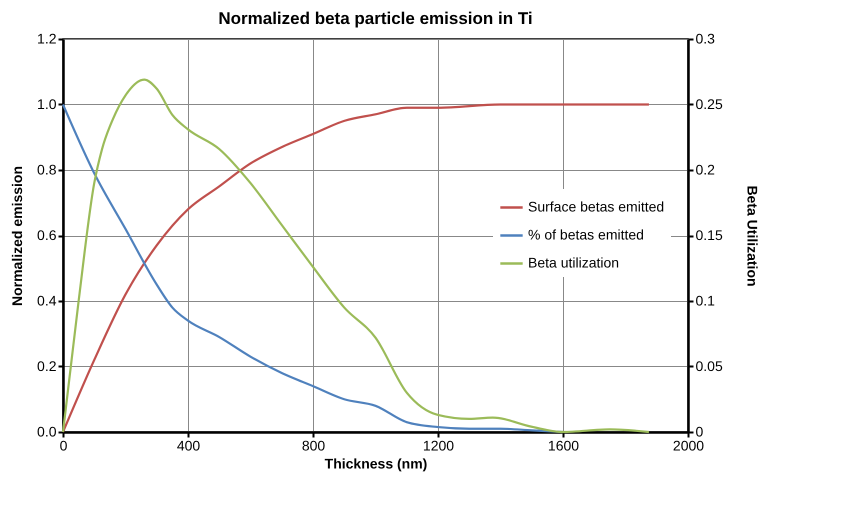 The height and width of the screenshot is (526, 844). Describe the element at coordinates (47, 170) in the screenshot. I see `y-tick-label: 0.8` at that location.